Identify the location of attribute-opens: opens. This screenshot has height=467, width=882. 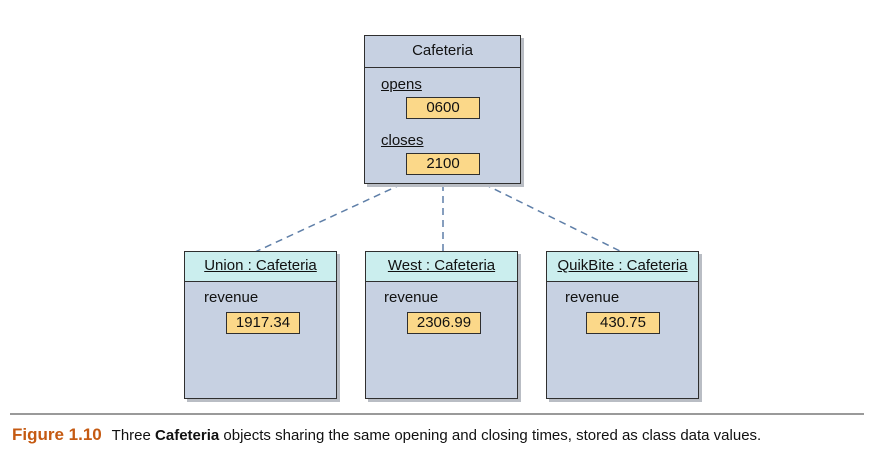
(401, 84).